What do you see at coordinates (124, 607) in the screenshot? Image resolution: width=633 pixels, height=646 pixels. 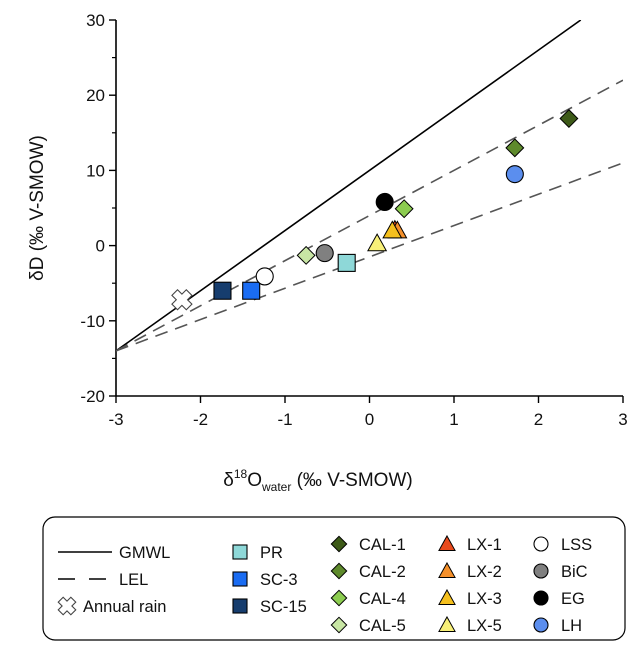 I see `legend-label-annual-rain: Annual rain` at bounding box center [124, 607].